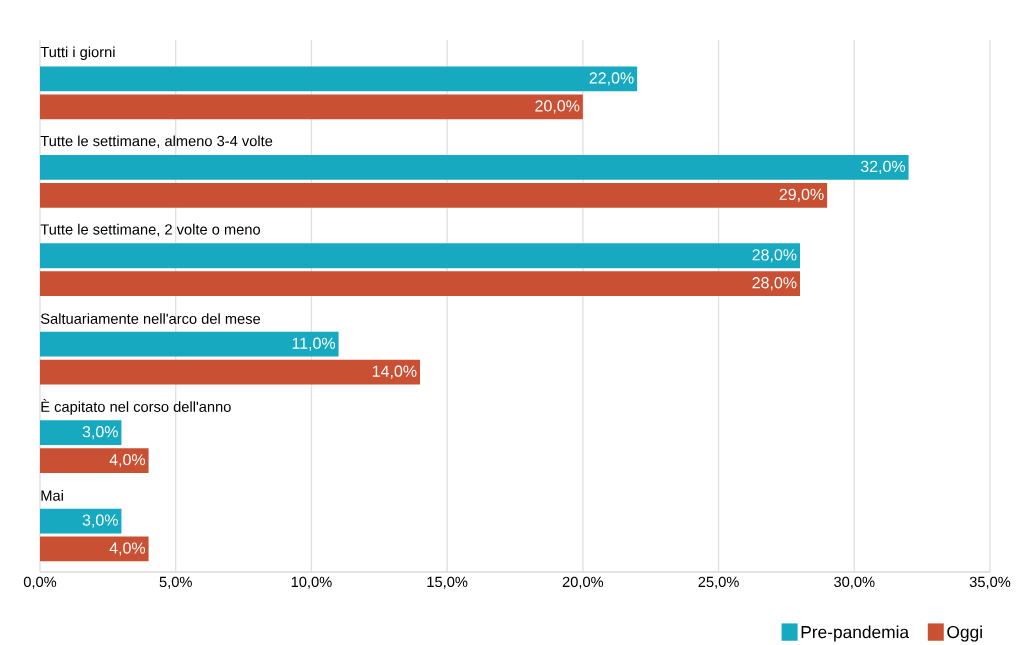  What do you see at coordinates (801, 195) in the screenshot?
I see `data-label: 29,0%` at bounding box center [801, 195].